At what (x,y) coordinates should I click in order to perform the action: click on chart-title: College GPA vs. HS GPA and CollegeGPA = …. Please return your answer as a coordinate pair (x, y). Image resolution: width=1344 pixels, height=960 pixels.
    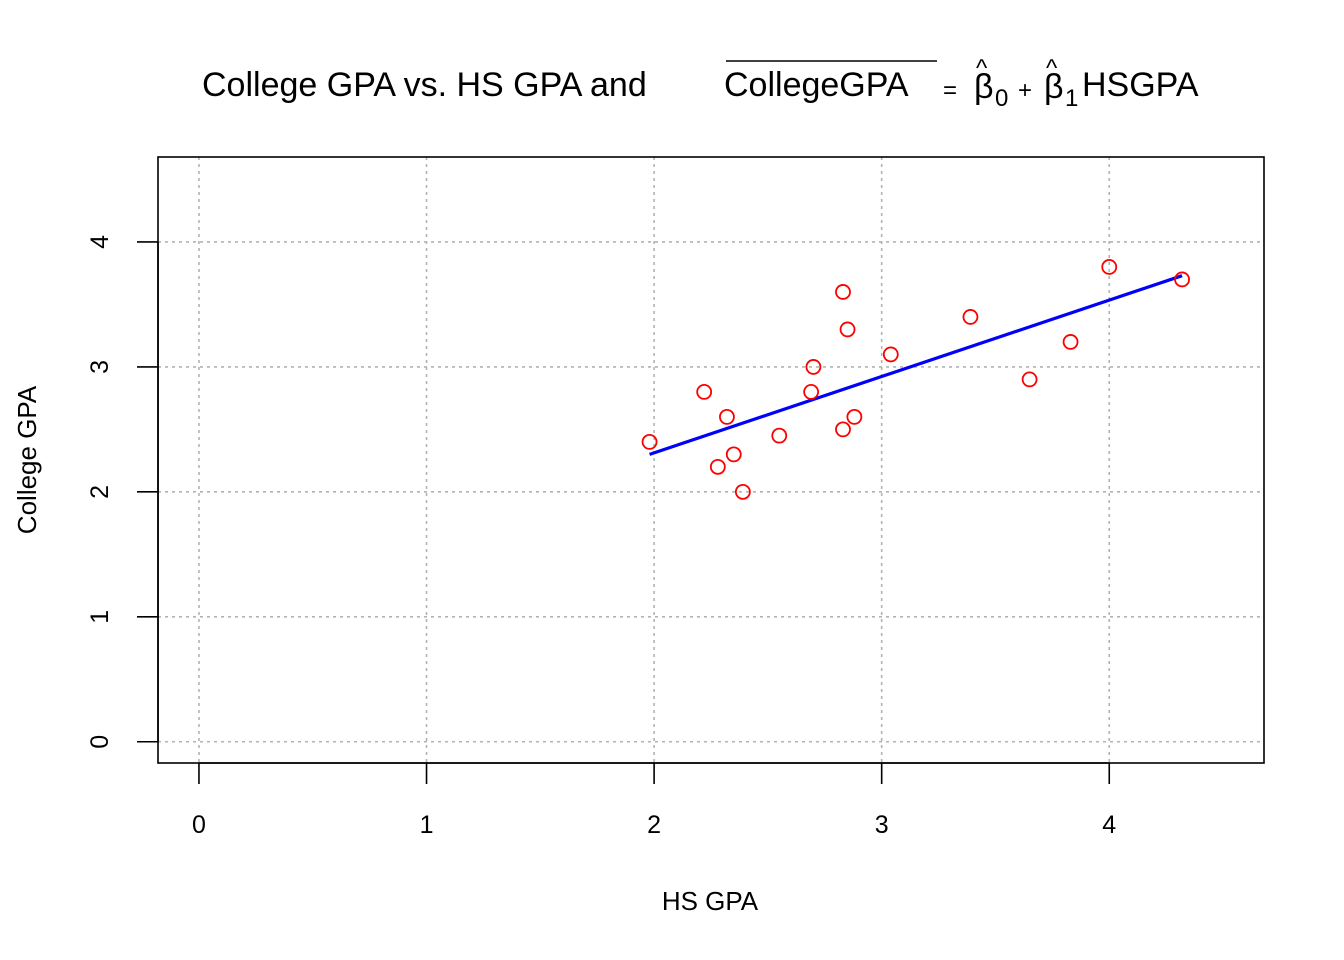
    Looking at the image, I should click on (700, 83).